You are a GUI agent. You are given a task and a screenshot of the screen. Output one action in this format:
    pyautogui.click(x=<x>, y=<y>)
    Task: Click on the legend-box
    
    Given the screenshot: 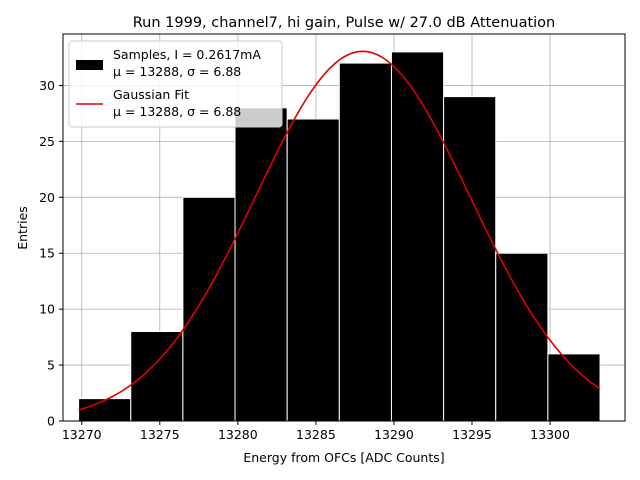 What is the action you would take?
    pyautogui.click(x=175, y=84)
    